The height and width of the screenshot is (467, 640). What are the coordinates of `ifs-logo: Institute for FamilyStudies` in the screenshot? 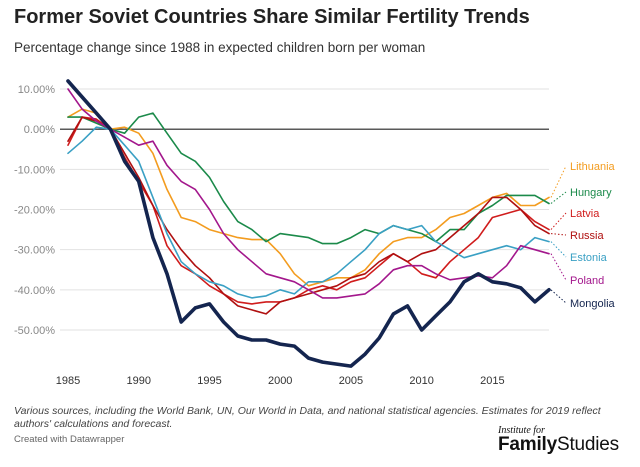 It's located at (563, 443).